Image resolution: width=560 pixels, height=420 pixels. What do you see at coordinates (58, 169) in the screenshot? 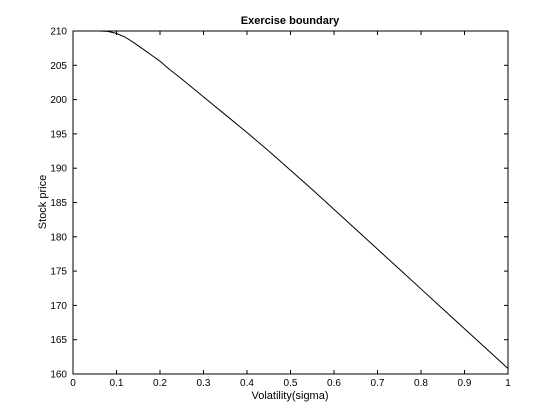
I see `y-tick-label: 190` at bounding box center [58, 169].